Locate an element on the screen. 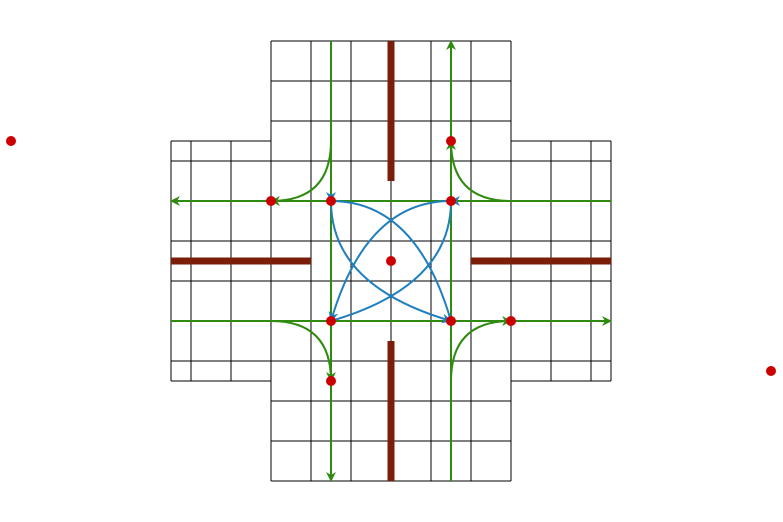  waypoint-sw-corner is located at coordinates (331, 321).